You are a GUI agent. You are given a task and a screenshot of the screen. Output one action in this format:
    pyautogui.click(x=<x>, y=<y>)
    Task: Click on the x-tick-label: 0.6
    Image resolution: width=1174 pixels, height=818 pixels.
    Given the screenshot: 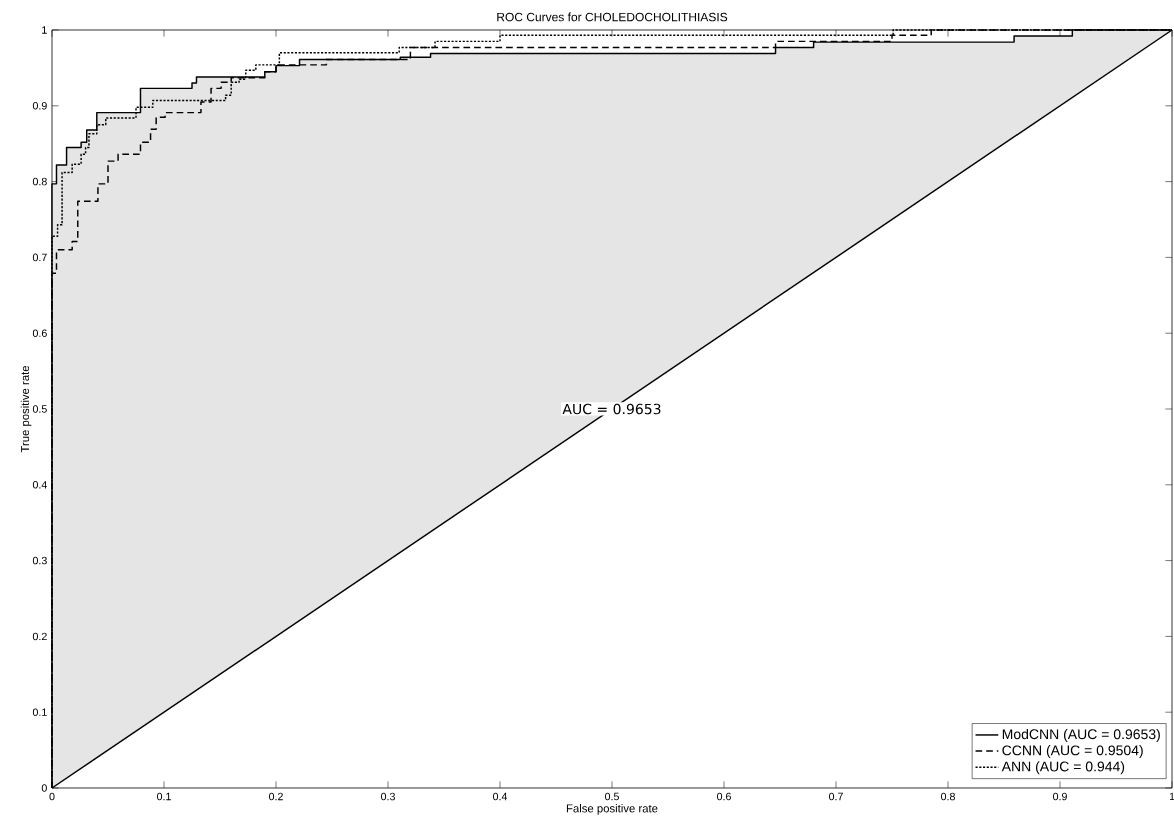 What is the action you would take?
    pyautogui.click(x=724, y=796)
    